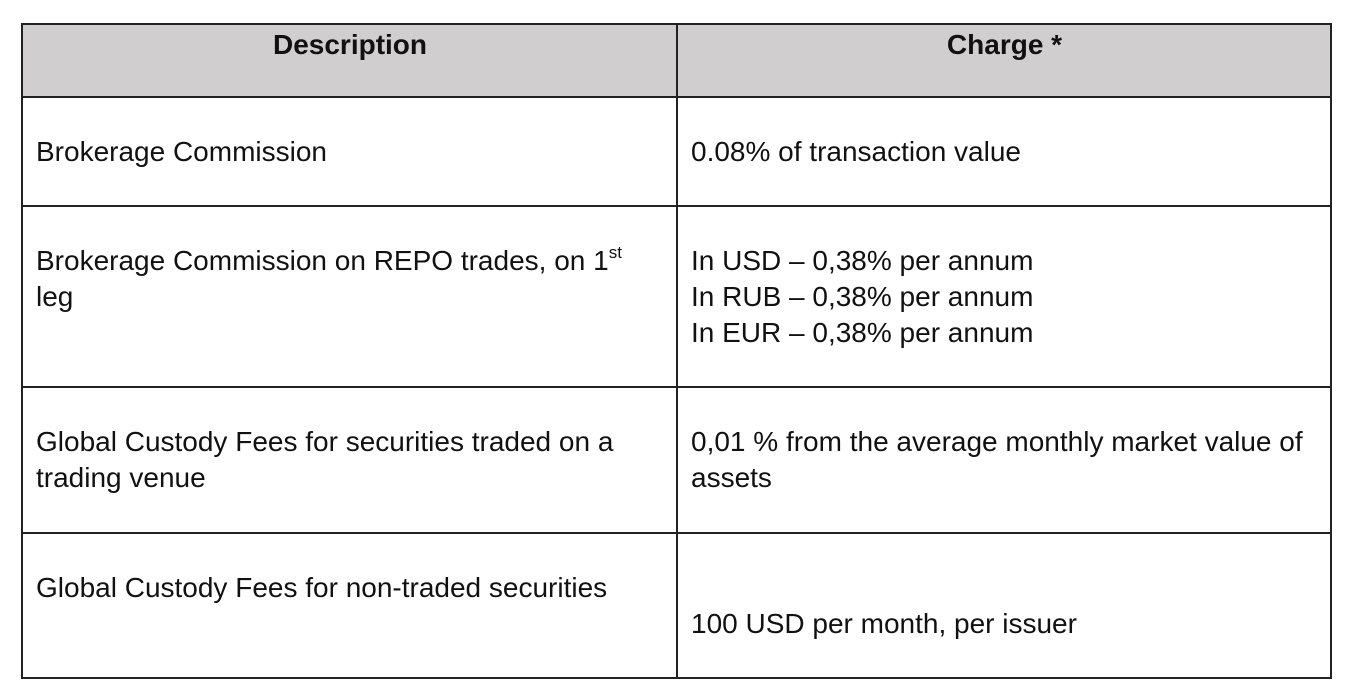 The height and width of the screenshot is (700, 1352). I want to click on charge: In USD – 0,38% per annum, so click(862, 260).